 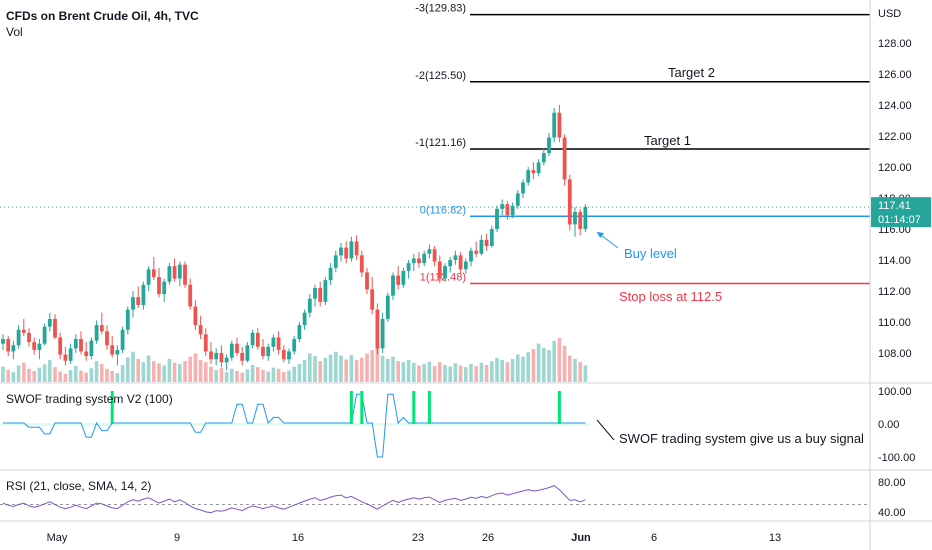 I want to click on price-tick-label: 126.00, so click(x=895, y=75).